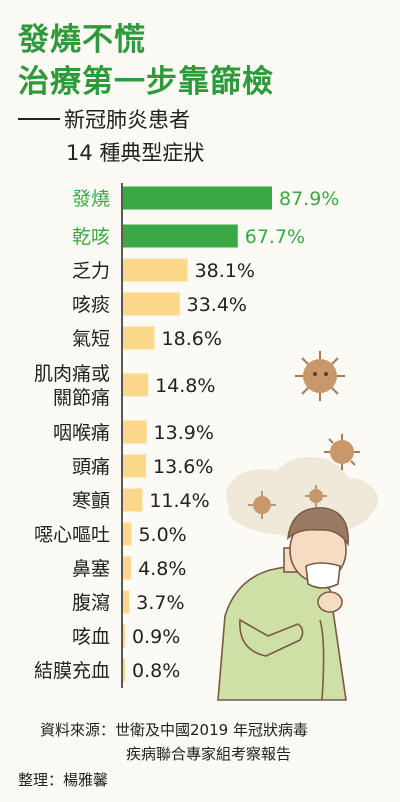 The image size is (400, 802). Describe the element at coordinates (160, 603) in the screenshot. I see `value-label: 3.7%` at that location.